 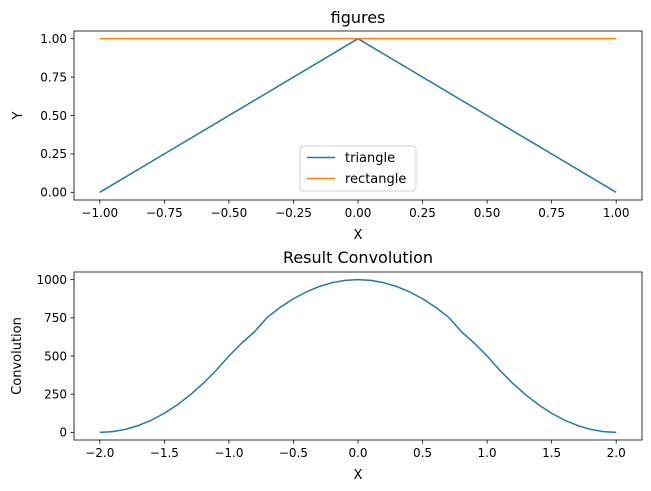 What do you see at coordinates (358, 213) in the screenshot?
I see `x-tick-label: 0.00` at bounding box center [358, 213].